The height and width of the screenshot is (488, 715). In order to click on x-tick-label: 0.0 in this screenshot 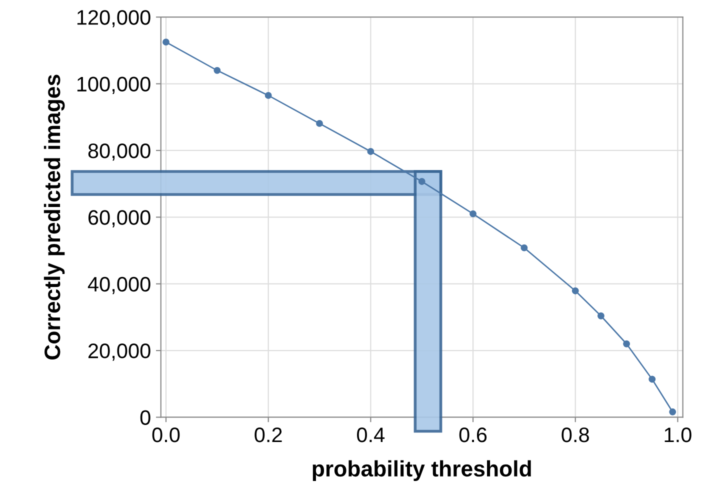, I will do `click(166, 435)`.